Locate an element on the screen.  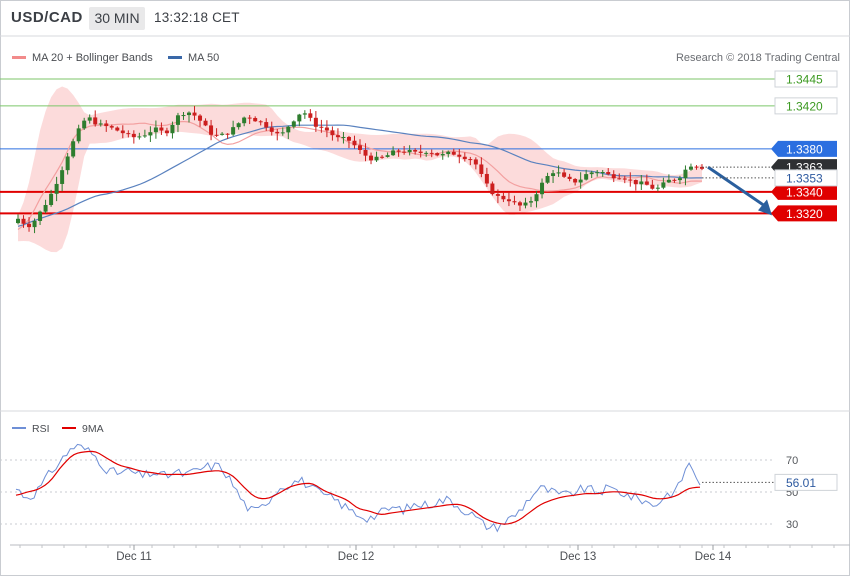
level-tag-1.3380 is located at coordinates (804, 148).